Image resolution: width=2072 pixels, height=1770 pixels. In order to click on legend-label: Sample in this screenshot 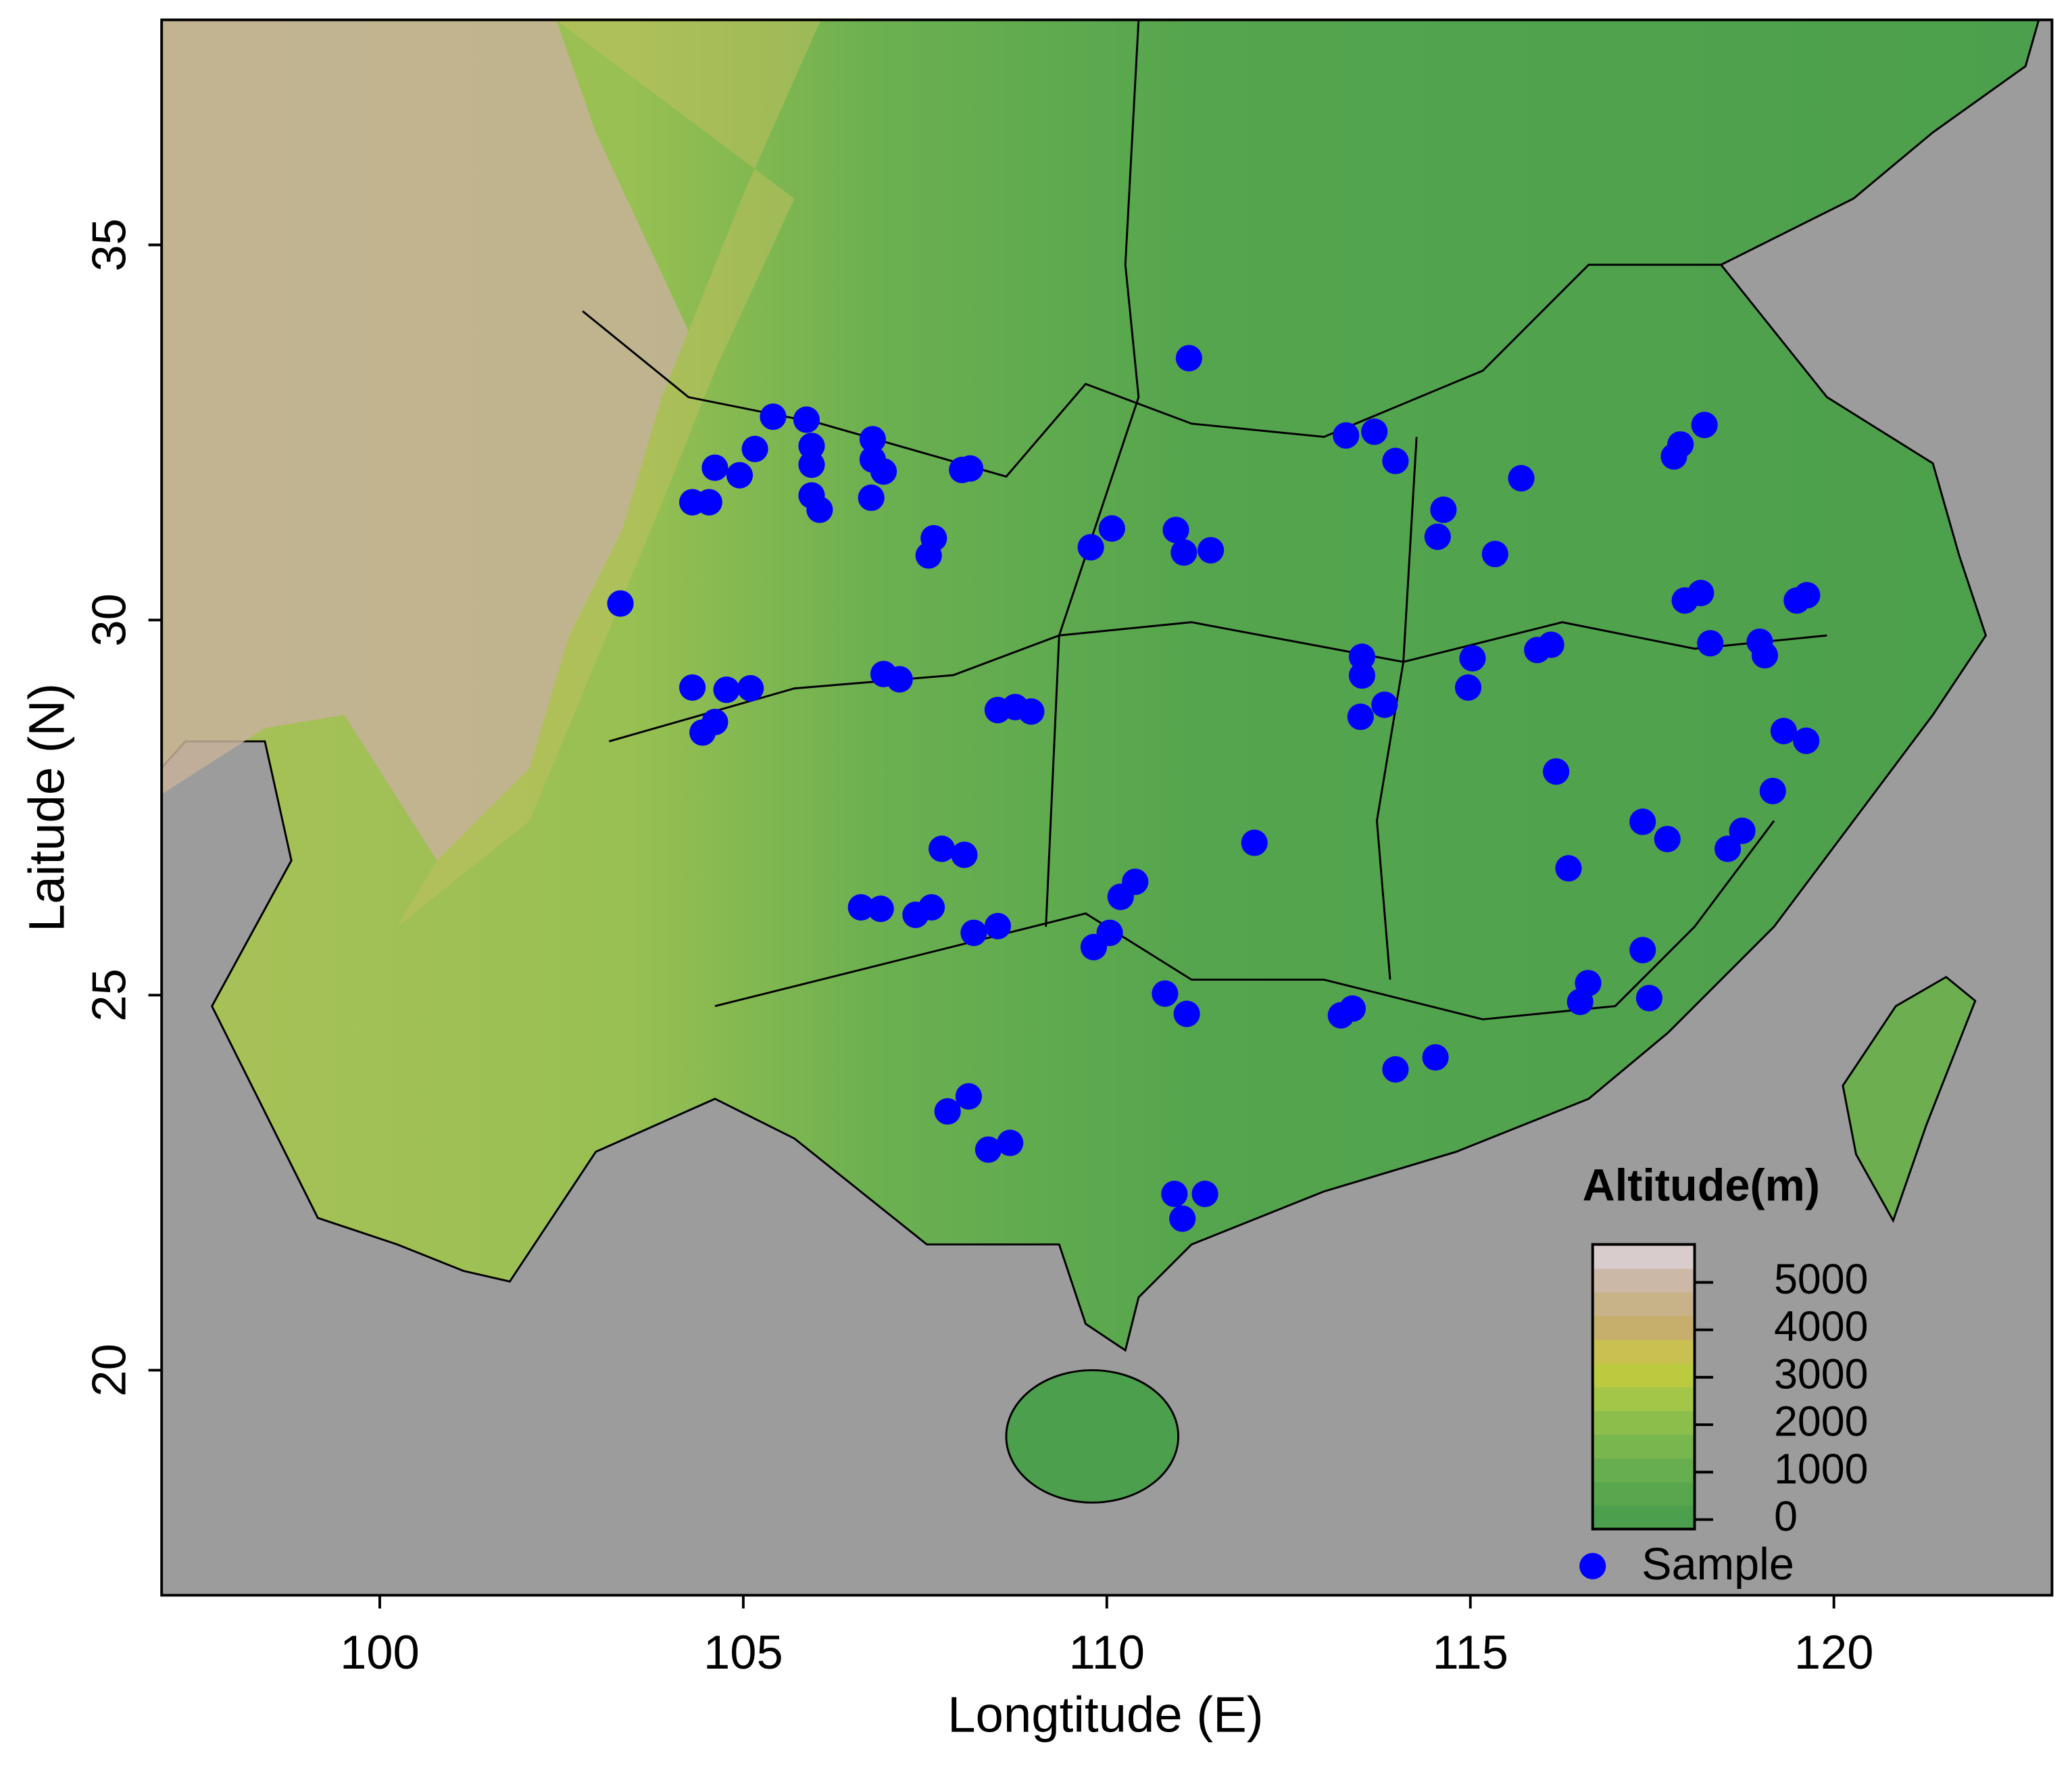, I will do `click(1718, 1565)`.